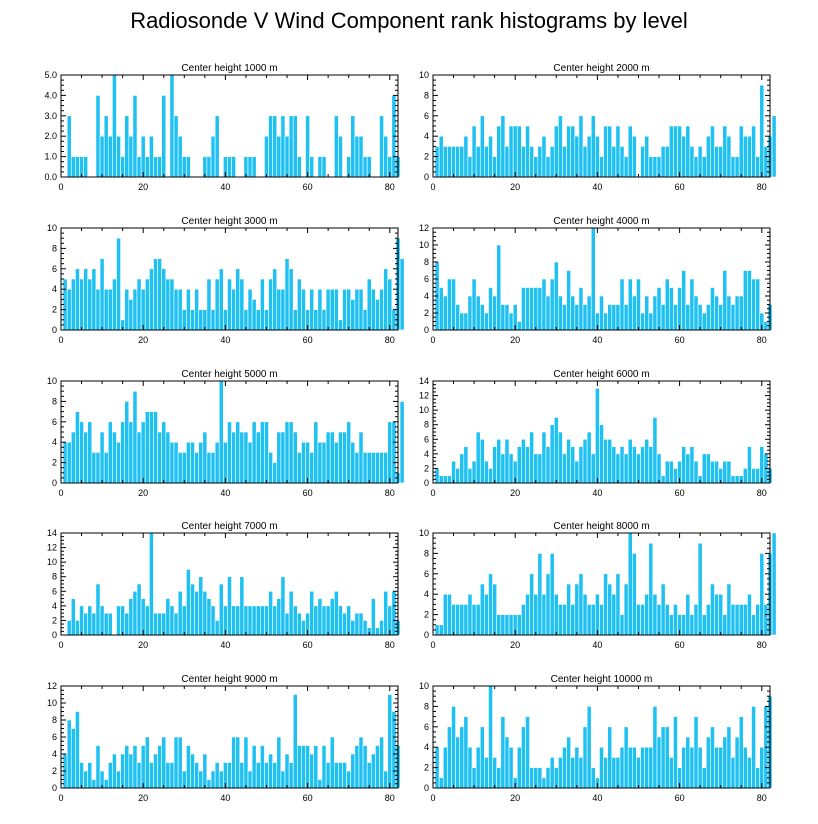 Image resolution: width=818 pixels, height=824 pixels. I want to click on y-tick-label: 8, so click(54, 577).